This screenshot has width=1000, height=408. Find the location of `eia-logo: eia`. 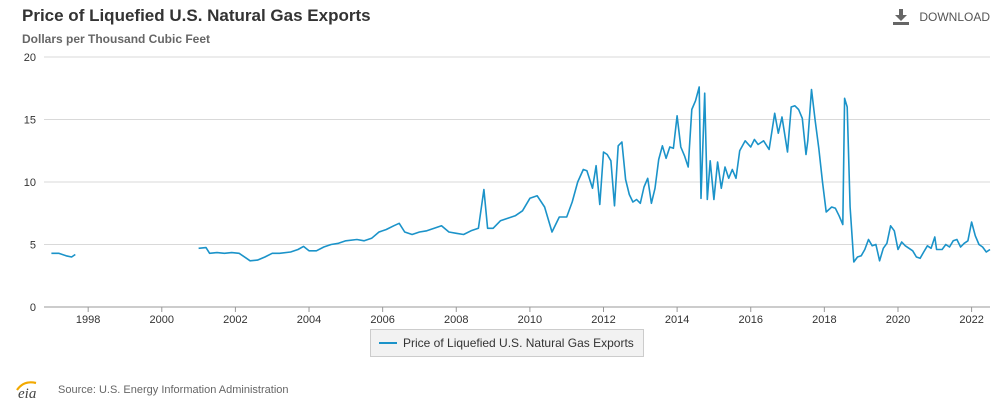

eia-logo: eia is located at coordinates (31, 390).